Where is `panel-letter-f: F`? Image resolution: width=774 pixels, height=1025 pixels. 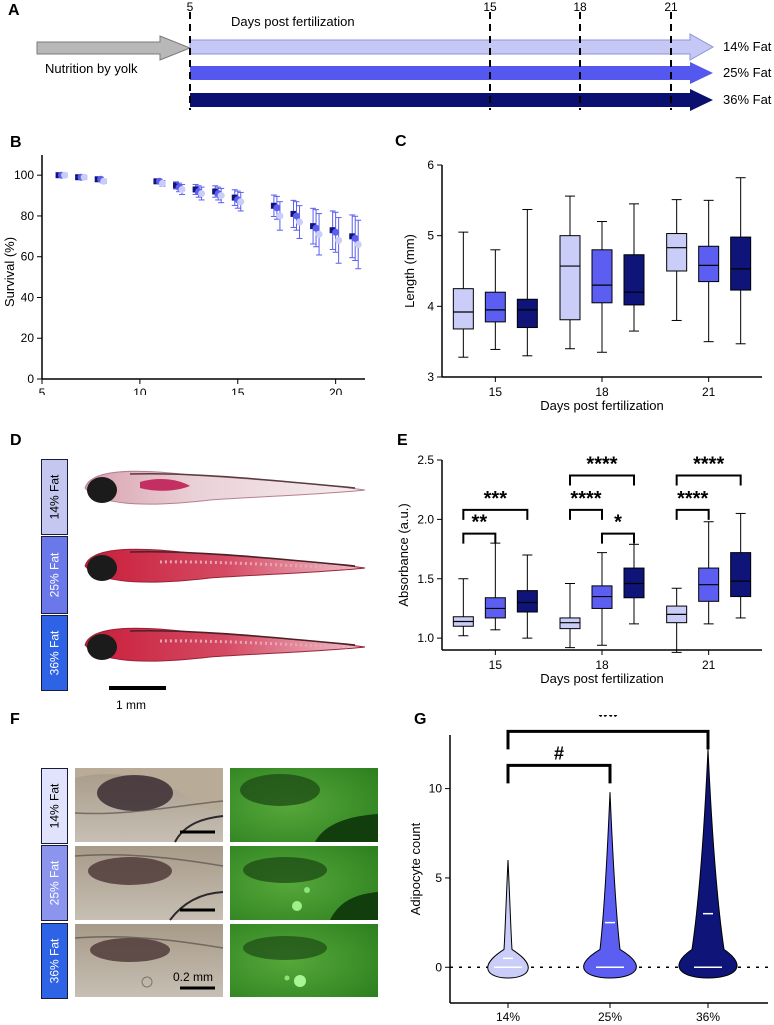
panel-letter-f: F is located at coordinates (15, 719).